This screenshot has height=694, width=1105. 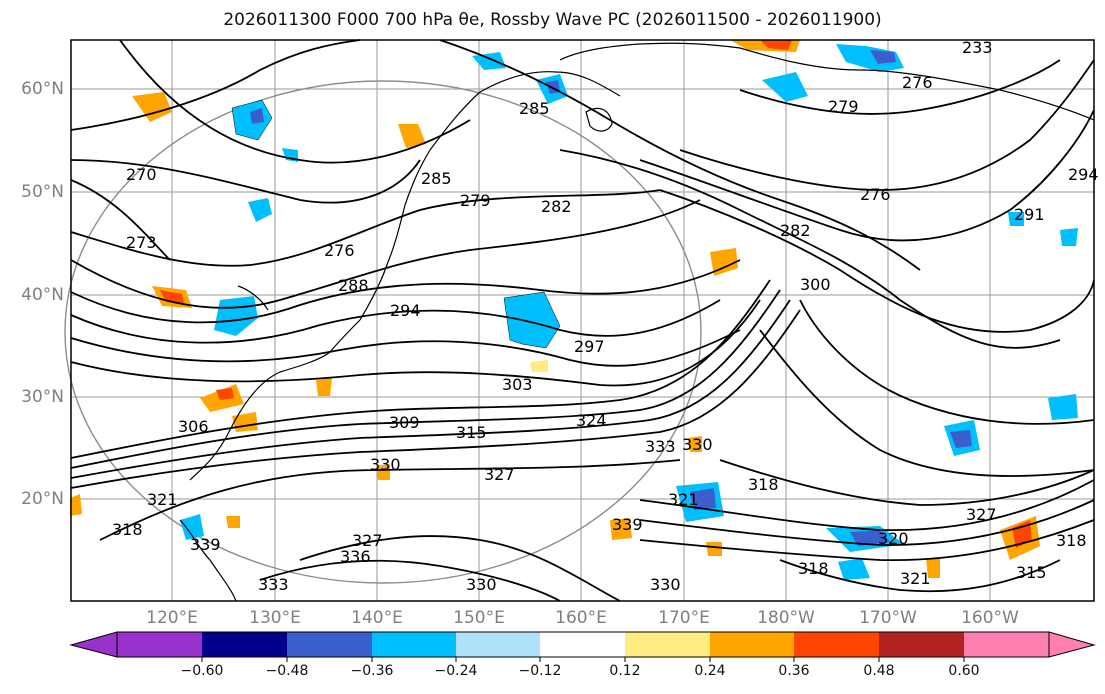 I want to click on colorbar-tick-label: −0.24, so click(x=456, y=671).